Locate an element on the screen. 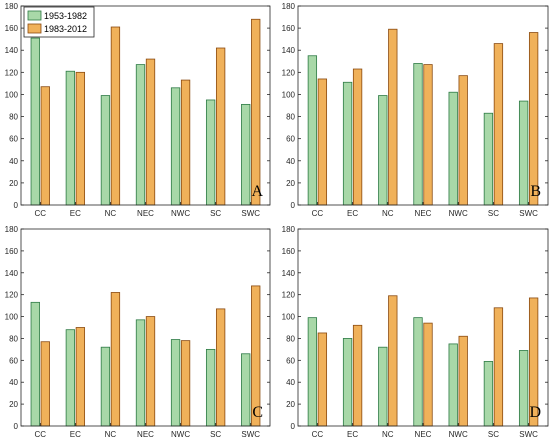 This screenshot has height=442, width=550. bar-b-cc-s1 is located at coordinates (312, 130).